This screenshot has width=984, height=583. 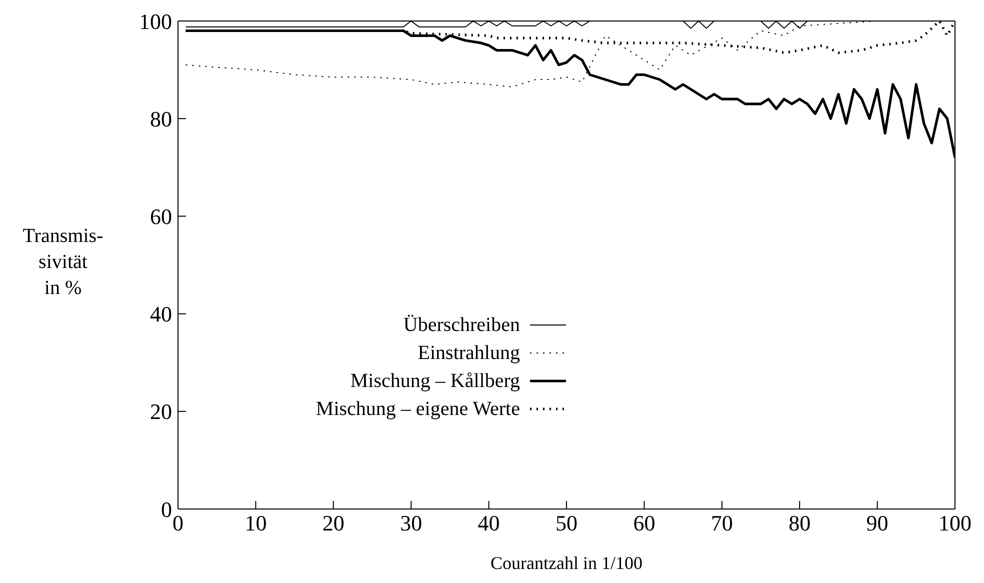 I want to click on legend-label: Mischung – eigene Werte, so click(x=418, y=409).